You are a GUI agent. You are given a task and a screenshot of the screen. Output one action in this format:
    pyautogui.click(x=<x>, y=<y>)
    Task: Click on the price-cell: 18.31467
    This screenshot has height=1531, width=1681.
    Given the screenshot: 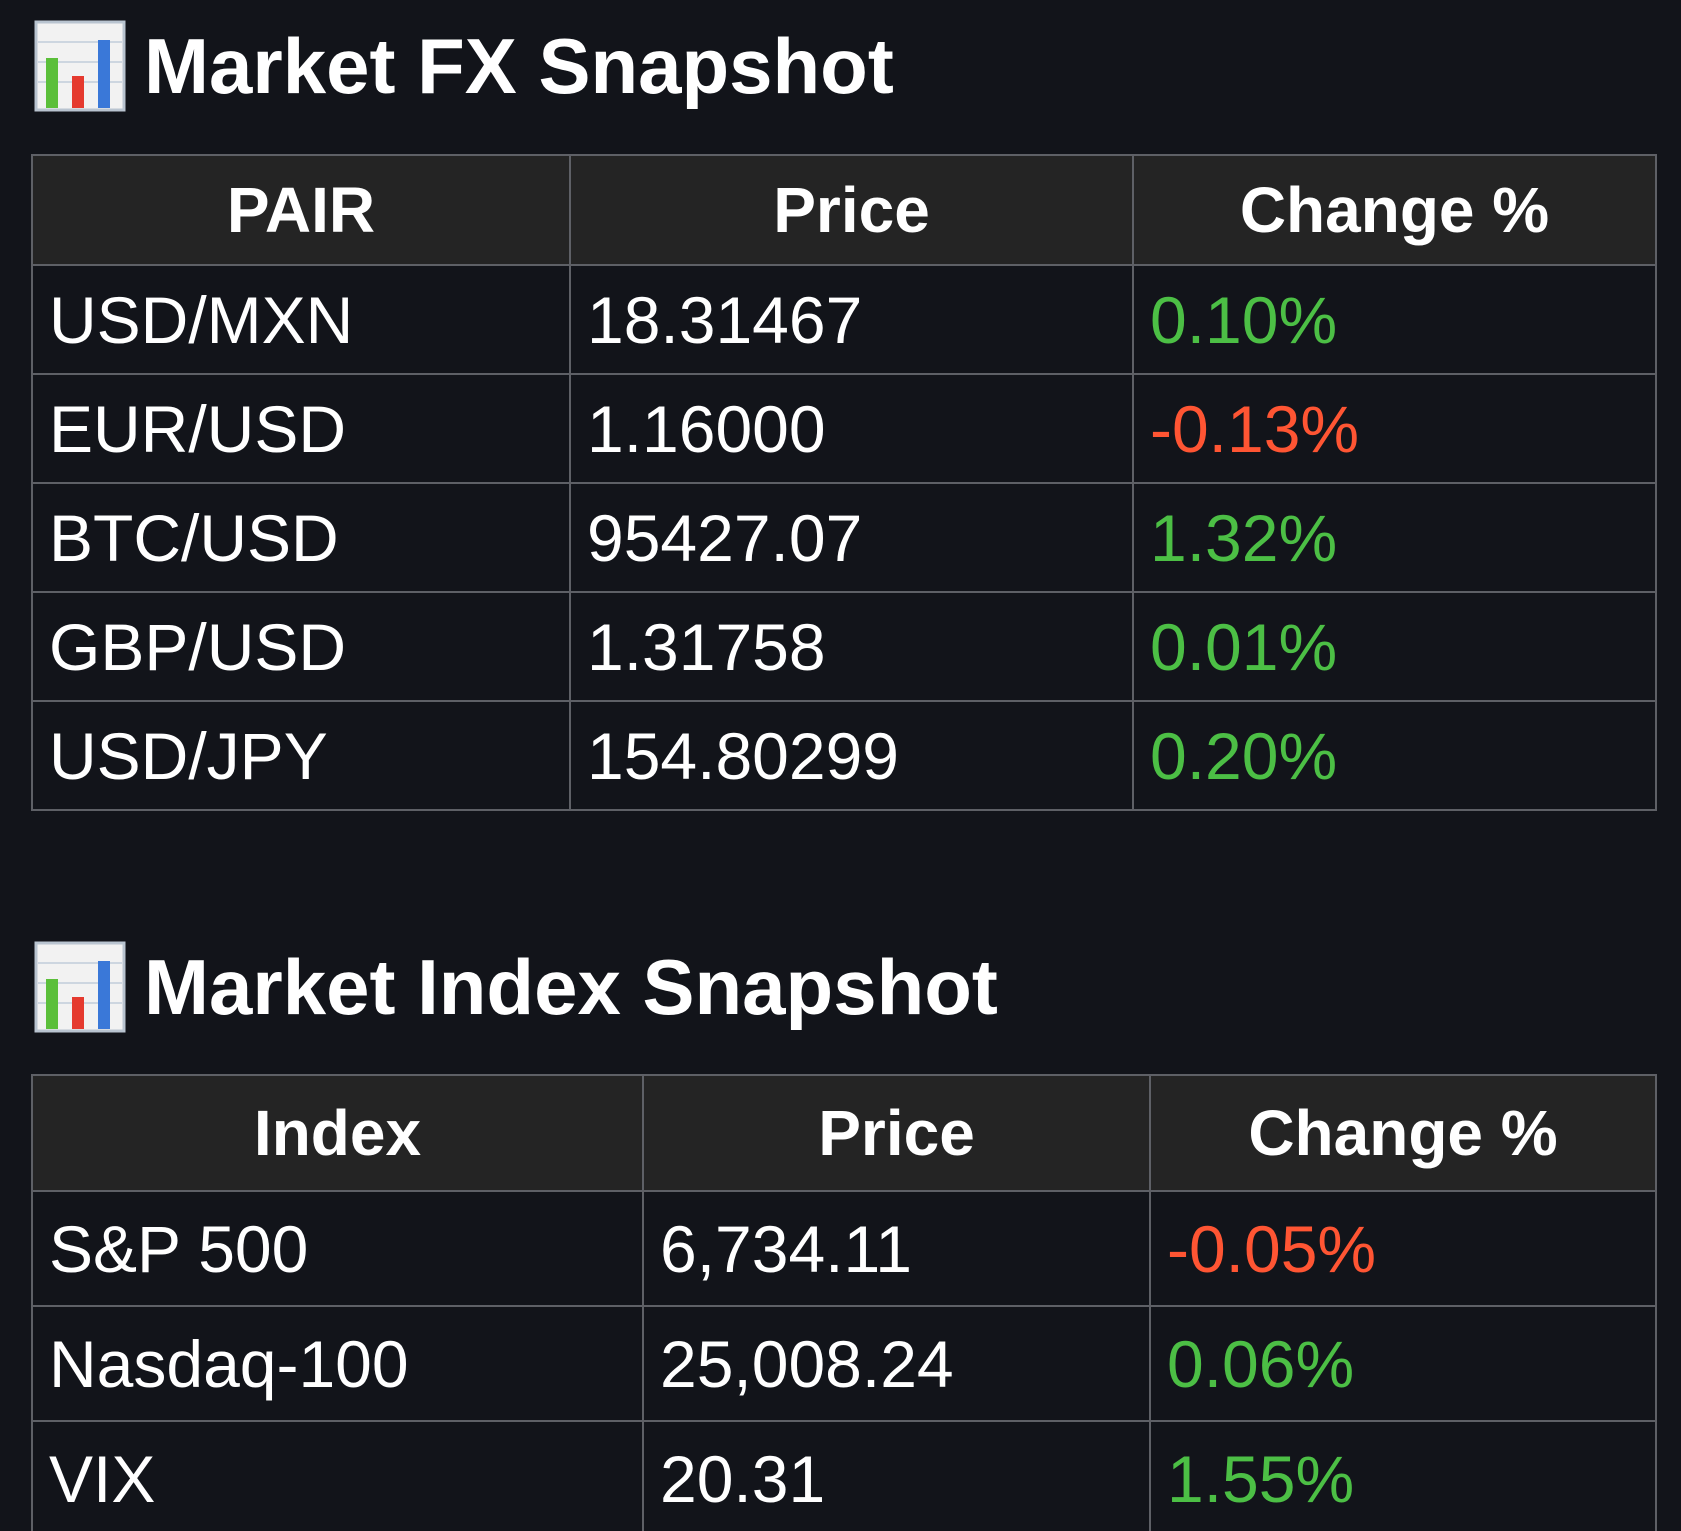 What is the action you would take?
    pyautogui.click(x=851, y=319)
    